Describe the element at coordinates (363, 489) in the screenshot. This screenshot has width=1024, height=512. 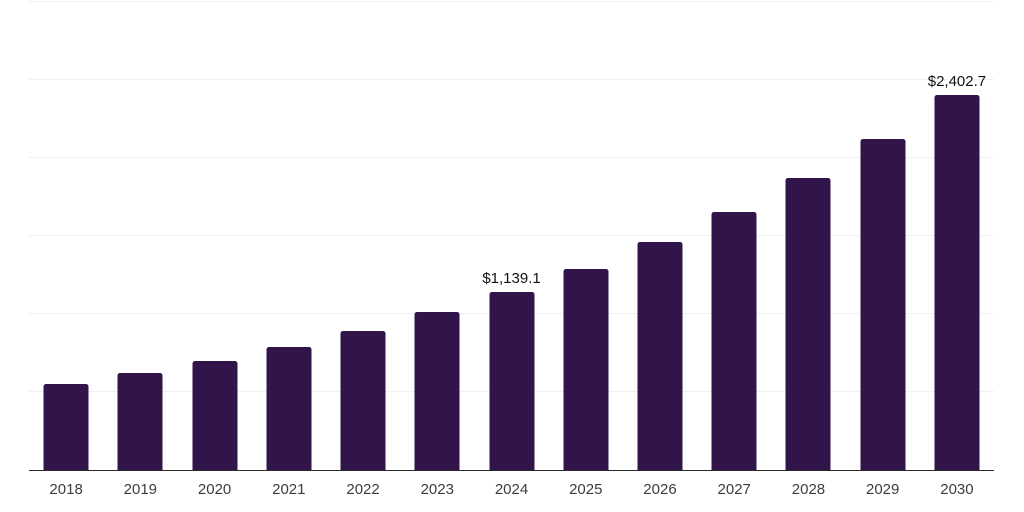
I see `x-tick-2022: 2022` at that location.